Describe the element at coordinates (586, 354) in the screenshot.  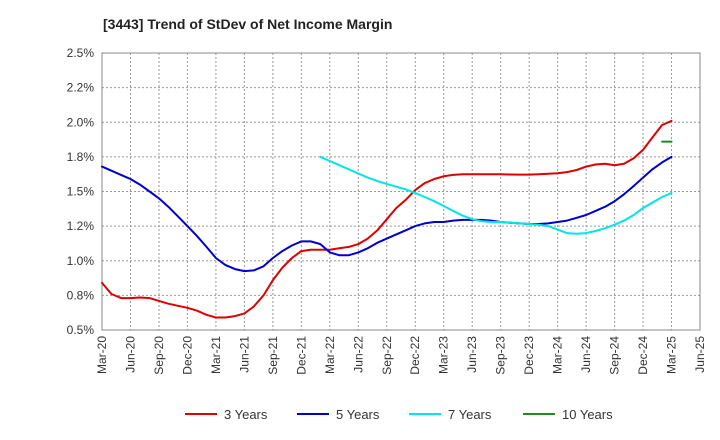
I see `x-tick-label: Jun-24` at that location.